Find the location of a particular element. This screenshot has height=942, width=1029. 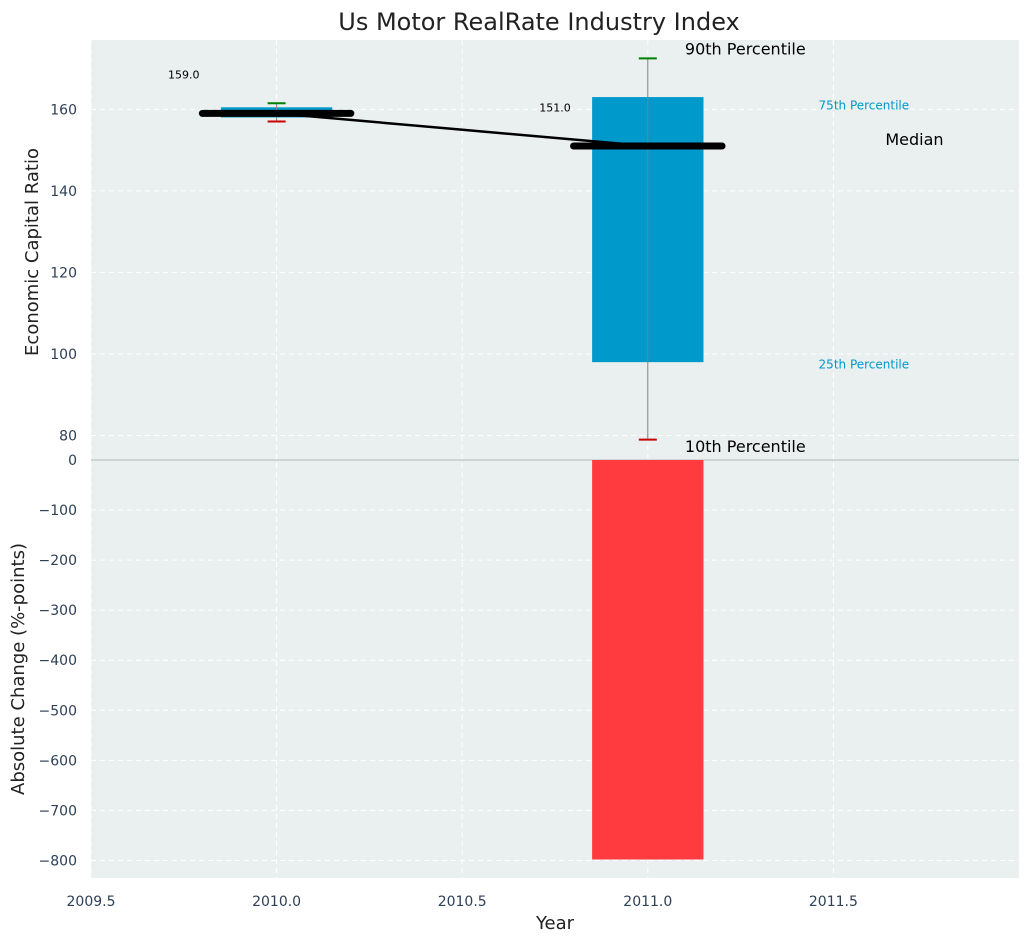

x-axis-label: Year is located at coordinates (555, 923).